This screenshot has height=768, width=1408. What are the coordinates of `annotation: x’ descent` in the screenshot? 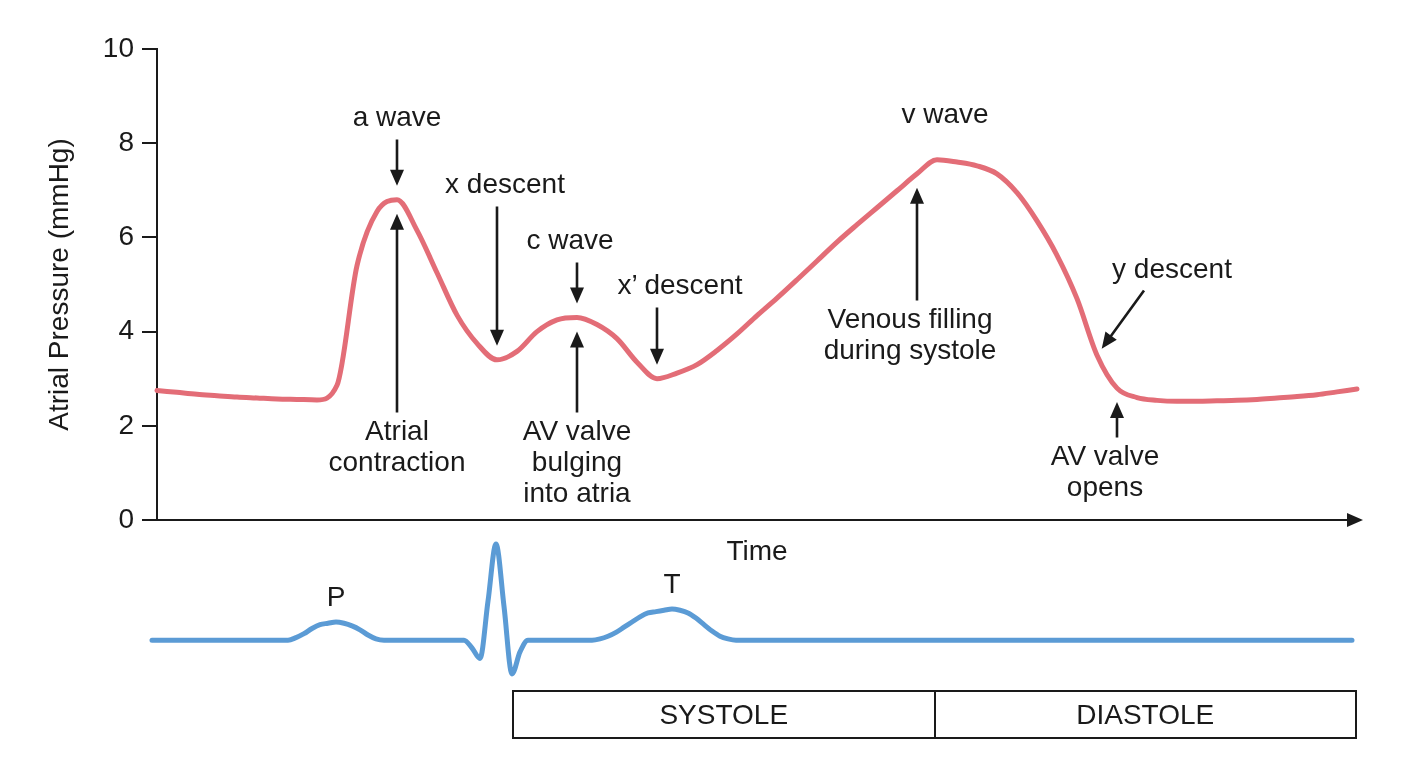 It's located at (680, 284).